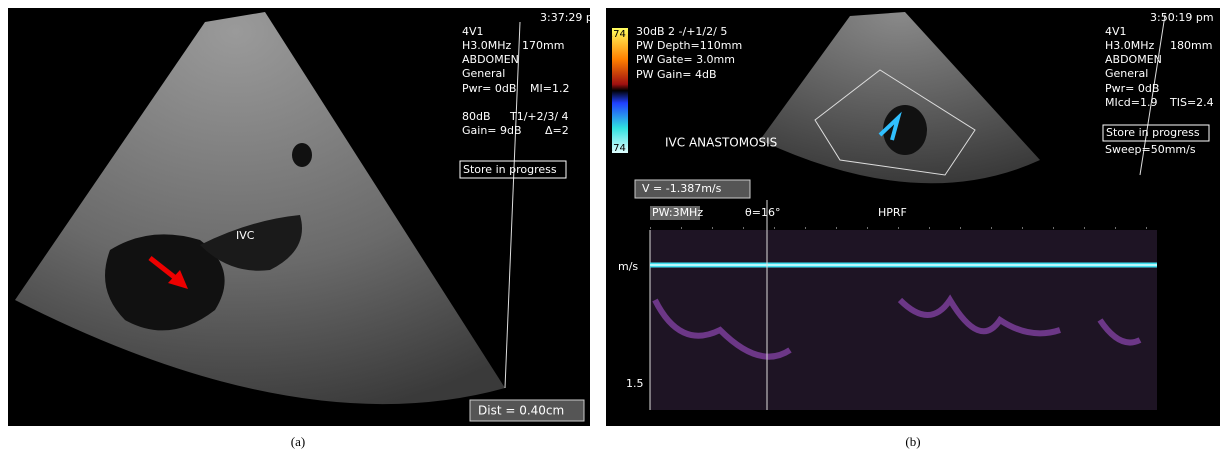  I want to click on color-box, so click(895, 122).